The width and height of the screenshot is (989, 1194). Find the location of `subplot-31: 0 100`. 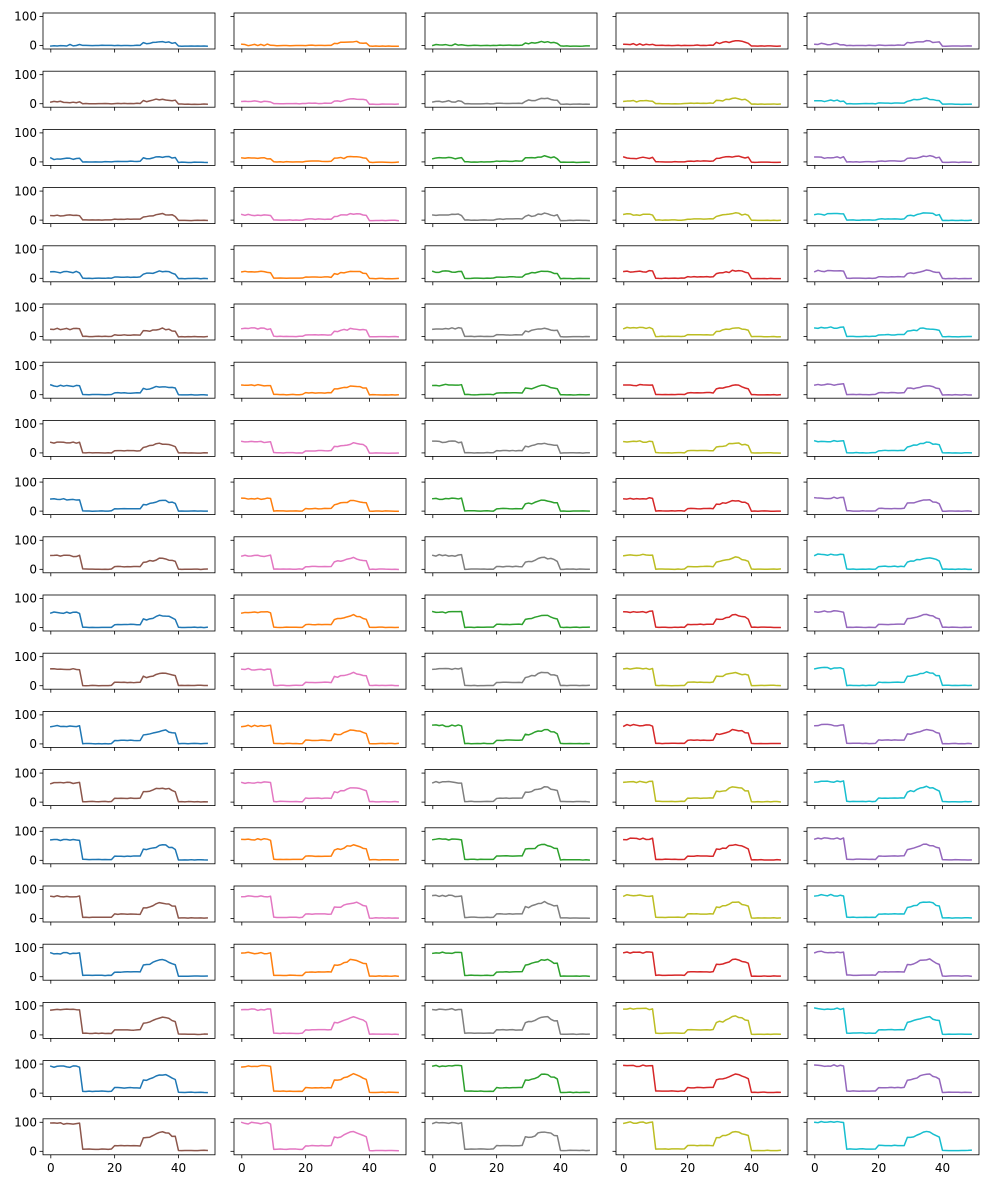

subplot-31: 0 100 is located at coordinates (115, 380).